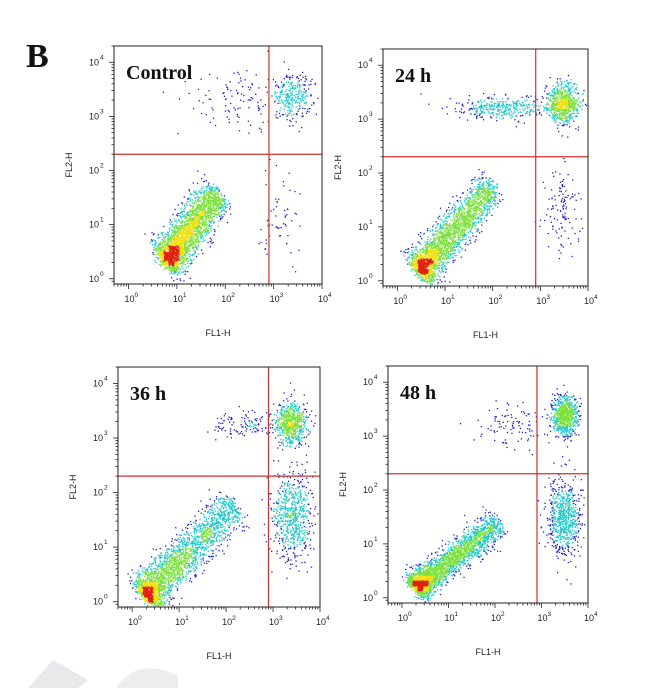  What do you see at coordinates (185, 295) in the screenshot?
I see `x-tick-exponent: 1` at bounding box center [185, 295].